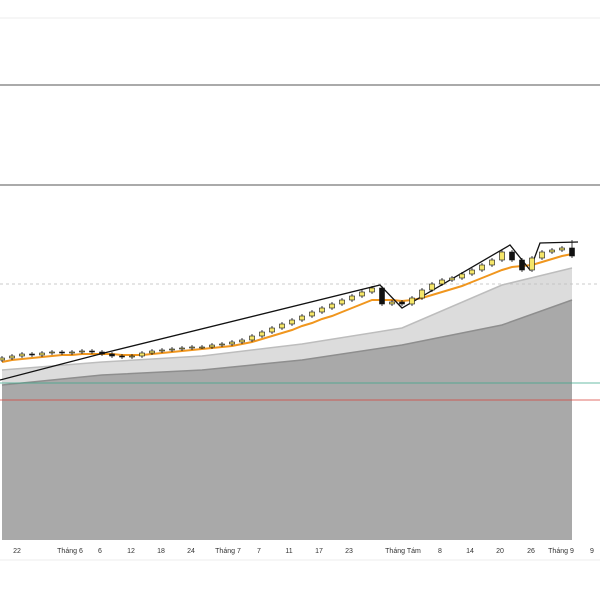  What do you see at coordinates (470, 551) in the screenshot?
I see `x-tick-label: 14` at bounding box center [470, 551].